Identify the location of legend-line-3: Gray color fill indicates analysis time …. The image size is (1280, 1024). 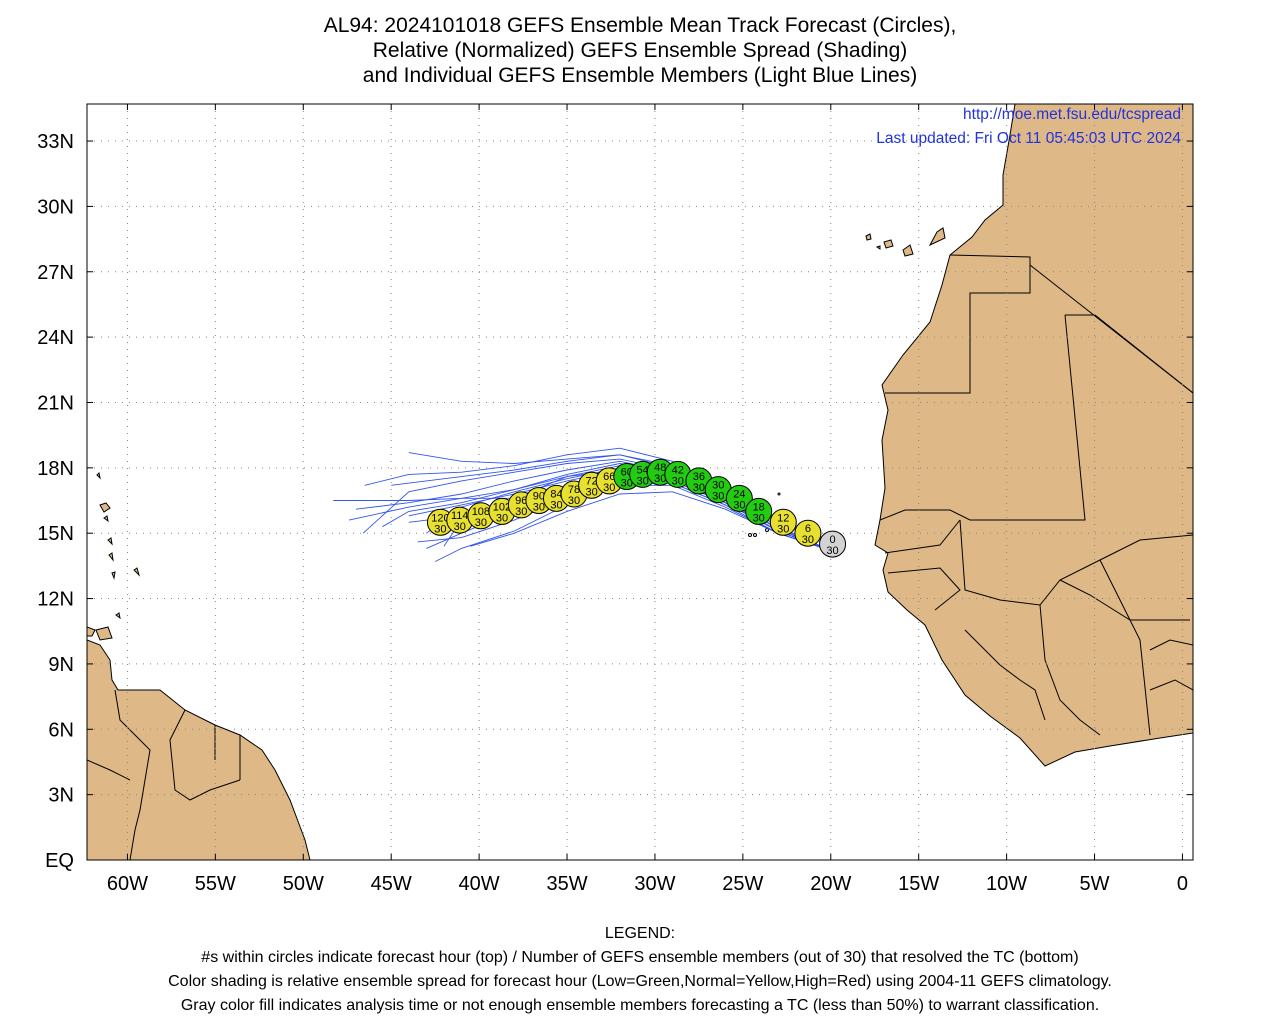
(640, 1005).